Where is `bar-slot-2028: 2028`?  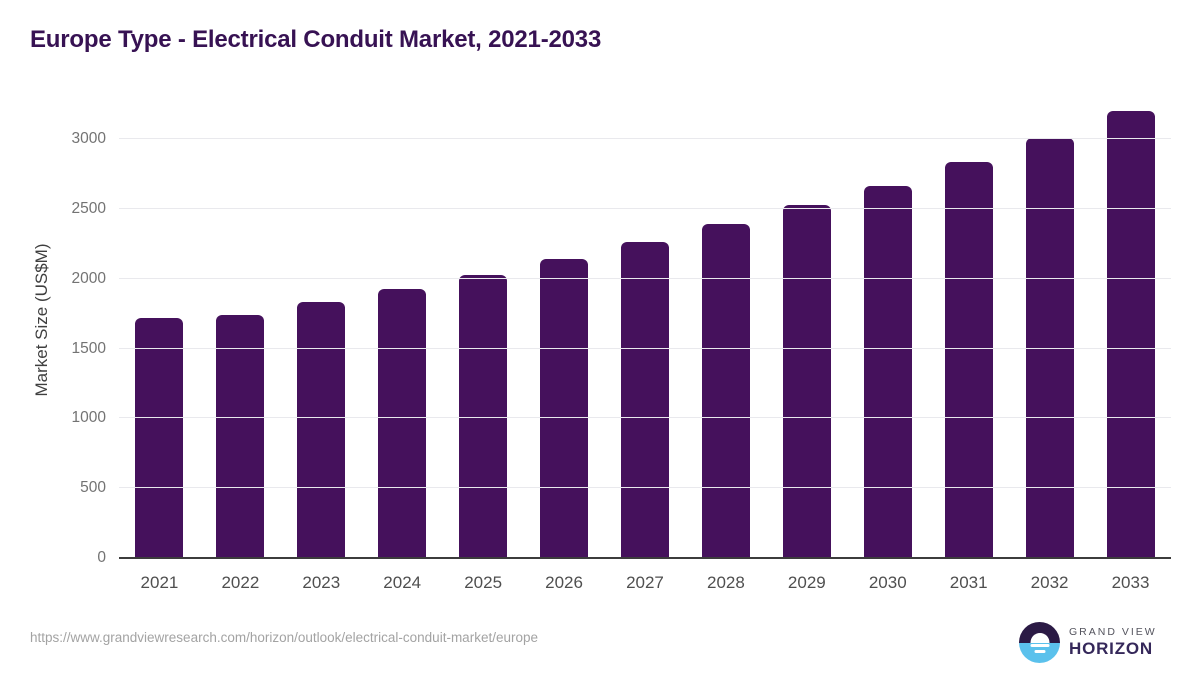 bar-slot-2028: 2028 is located at coordinates (725, 344).